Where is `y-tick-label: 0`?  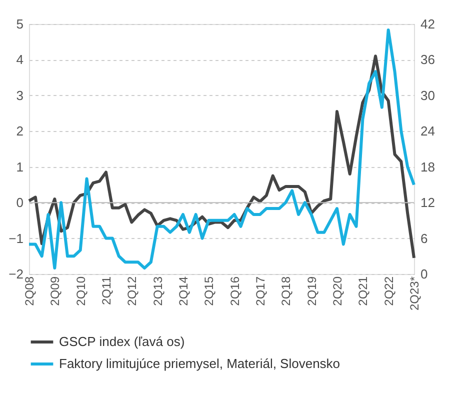
y-tick-label: 0 is located at coordinates (20, 202).